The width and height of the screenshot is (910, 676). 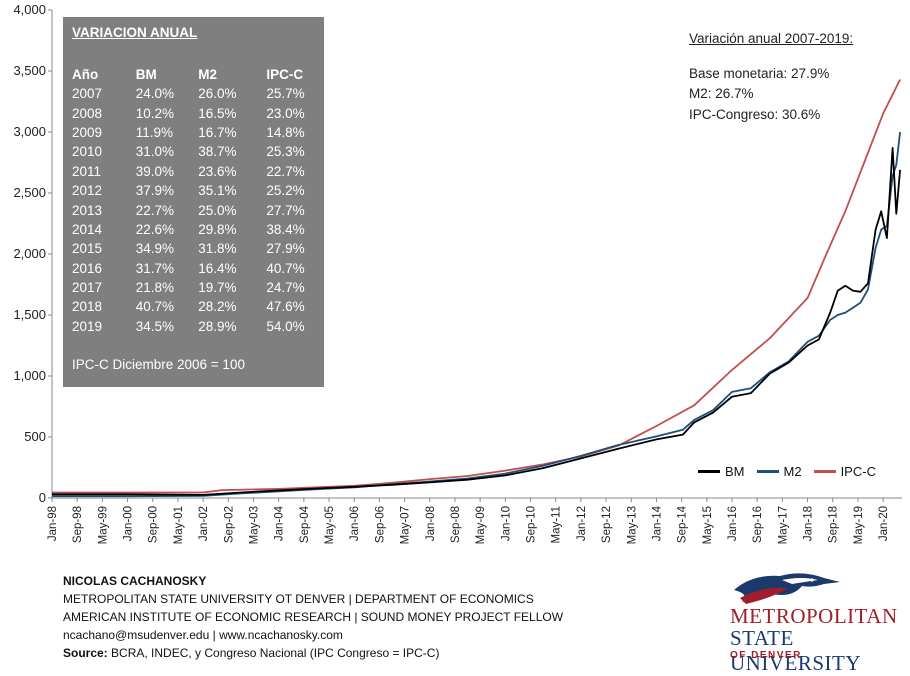 What do you see at coordinates (155, 191) in the screenshot?
I see `table-cell: 37.9%` at bounding box center [155, 191].